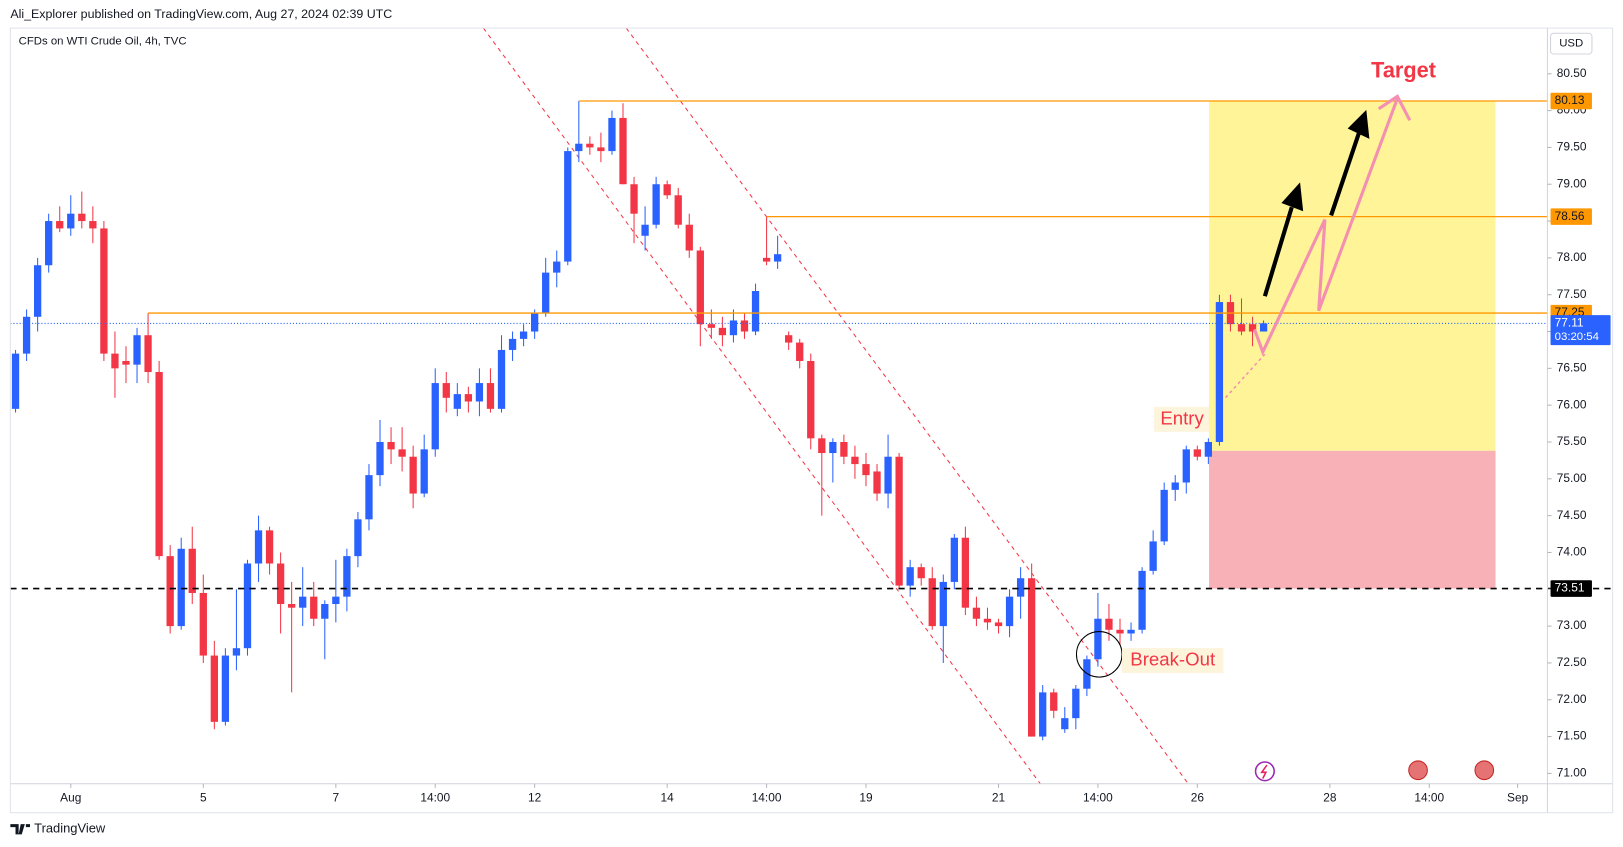 The width and height of the screenshot is (1623, 847). What do you see at coordinates (20, 829) in the screenshot?
I see `brand-logo` at bounding box center [20, 829].